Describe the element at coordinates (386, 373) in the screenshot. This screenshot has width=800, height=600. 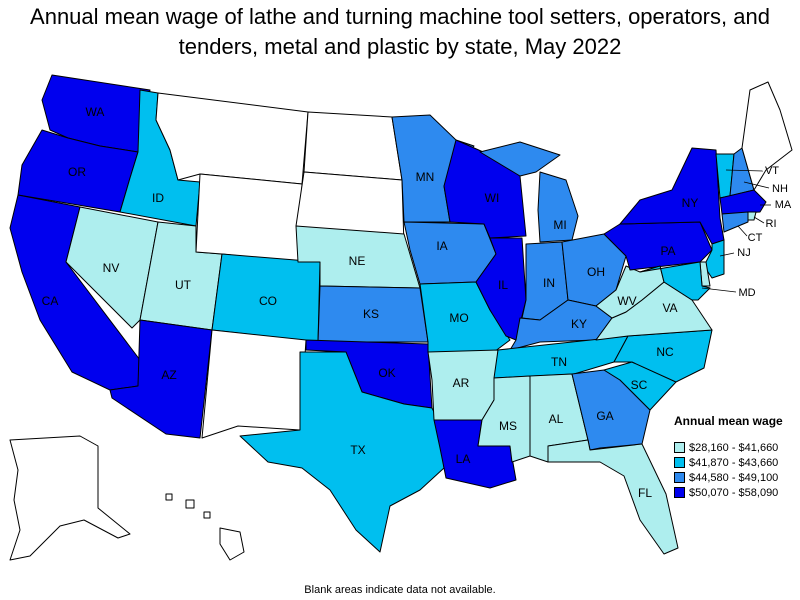
I see `label-ok: OK` at that location.